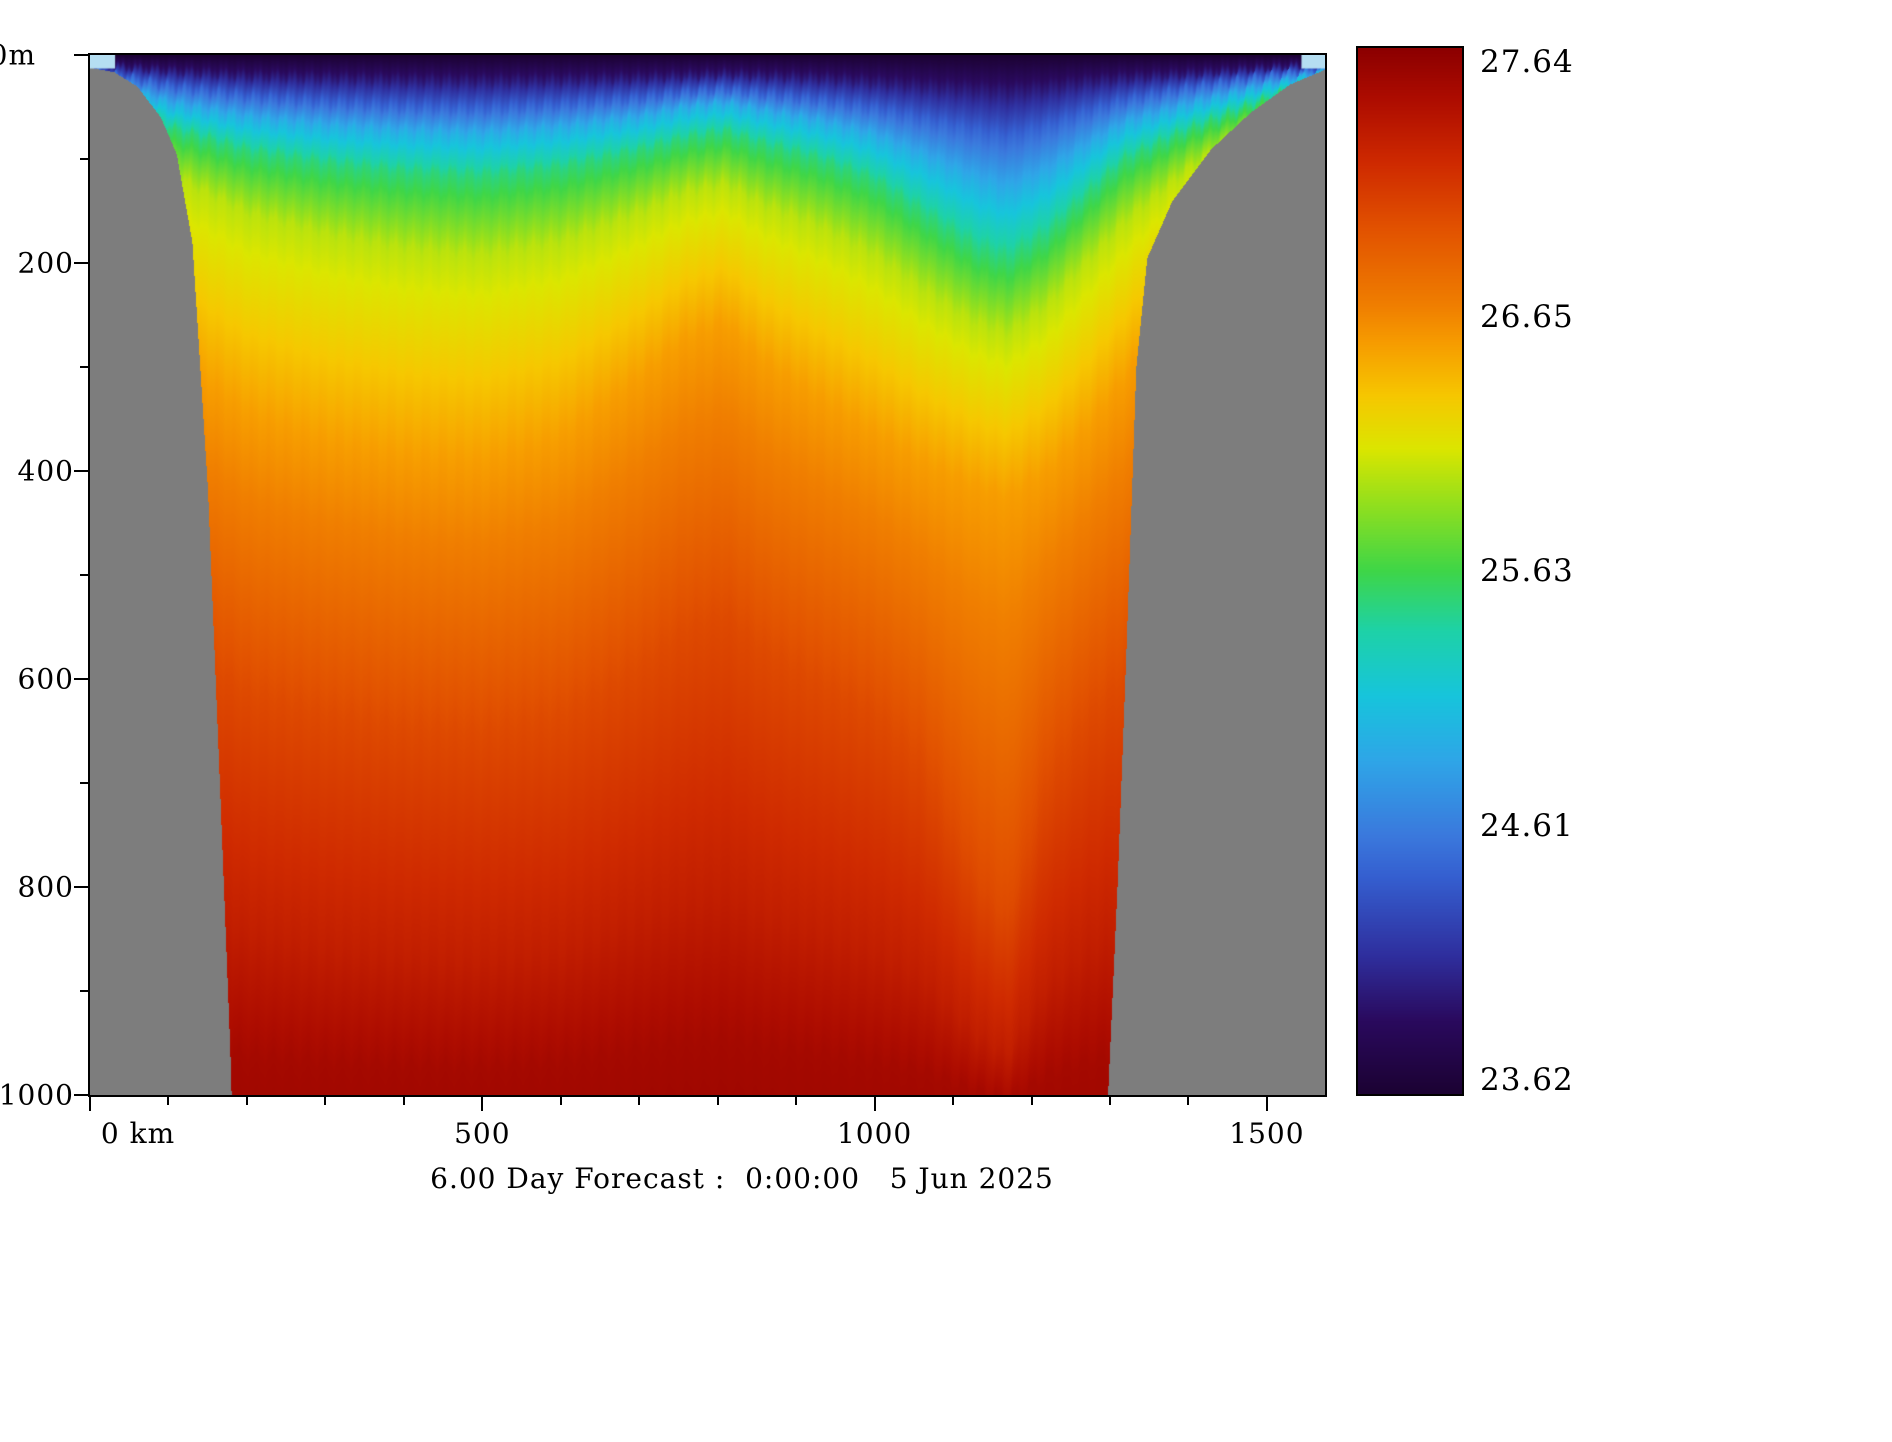  I want to click on colorbar-label: 27.64, so click(1527, 62).